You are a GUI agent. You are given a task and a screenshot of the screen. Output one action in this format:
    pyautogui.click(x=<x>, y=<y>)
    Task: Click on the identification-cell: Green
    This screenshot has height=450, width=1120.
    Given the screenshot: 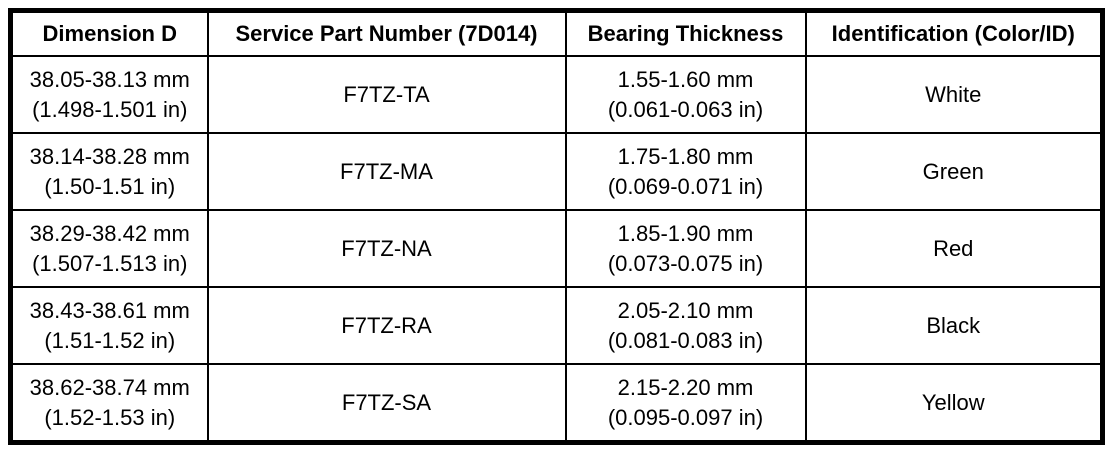 What is the action you would take?
    pyautogui.click(x=954, y=171)
    